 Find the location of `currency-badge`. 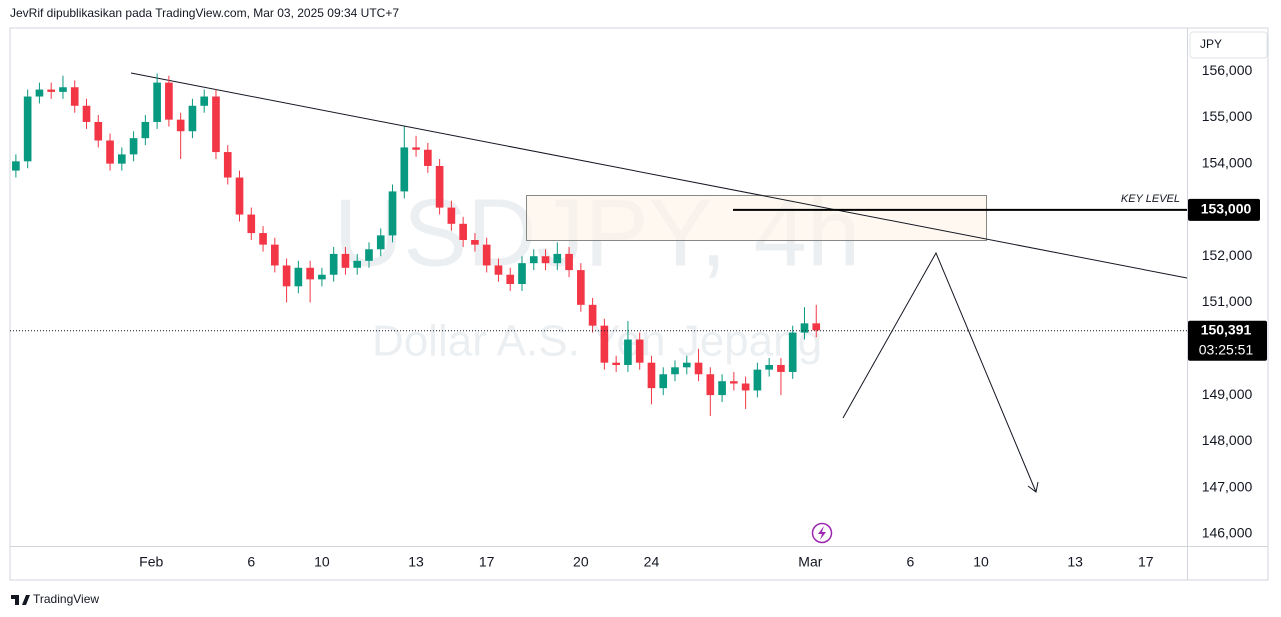

currency-badge is located at coordinates (1228, 45).